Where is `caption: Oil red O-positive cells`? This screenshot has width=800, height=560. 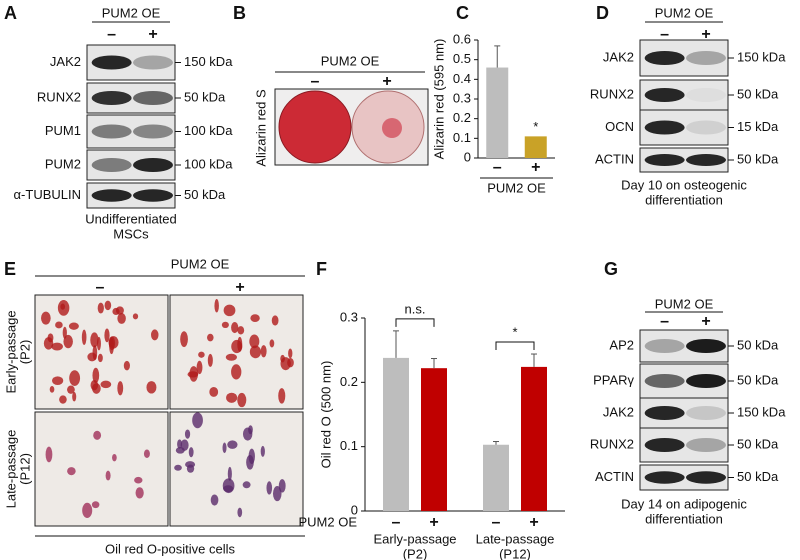 caption: Oil red O-positive cells is located at coordinates (170, 548).